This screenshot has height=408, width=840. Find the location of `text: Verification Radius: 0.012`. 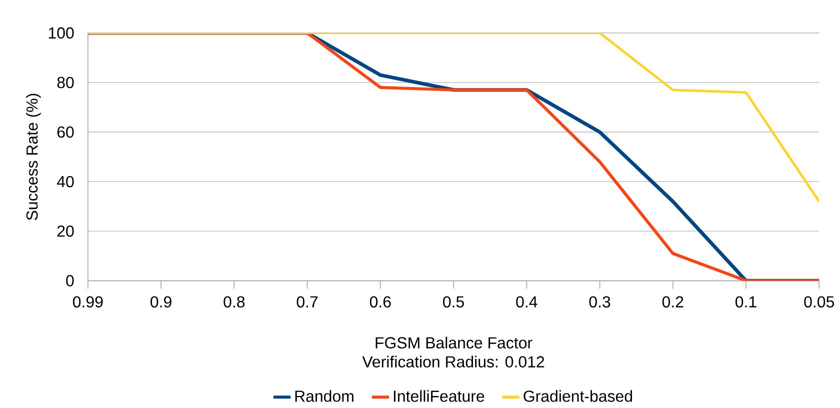

text: Verification Radius: 0.012 is located at coordinates (453, 362).